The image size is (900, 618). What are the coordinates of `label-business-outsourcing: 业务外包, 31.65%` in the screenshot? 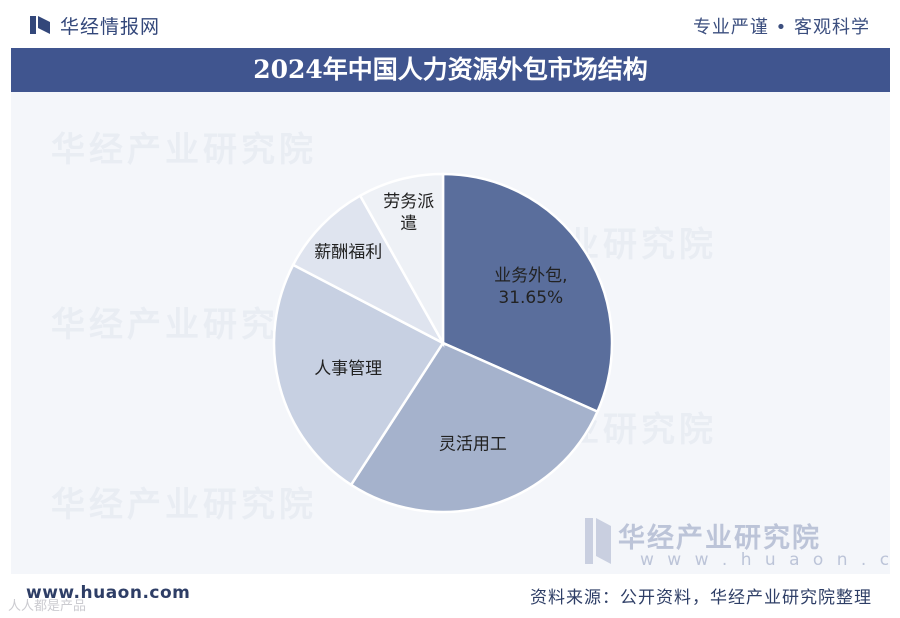 It's located at (530, 287).